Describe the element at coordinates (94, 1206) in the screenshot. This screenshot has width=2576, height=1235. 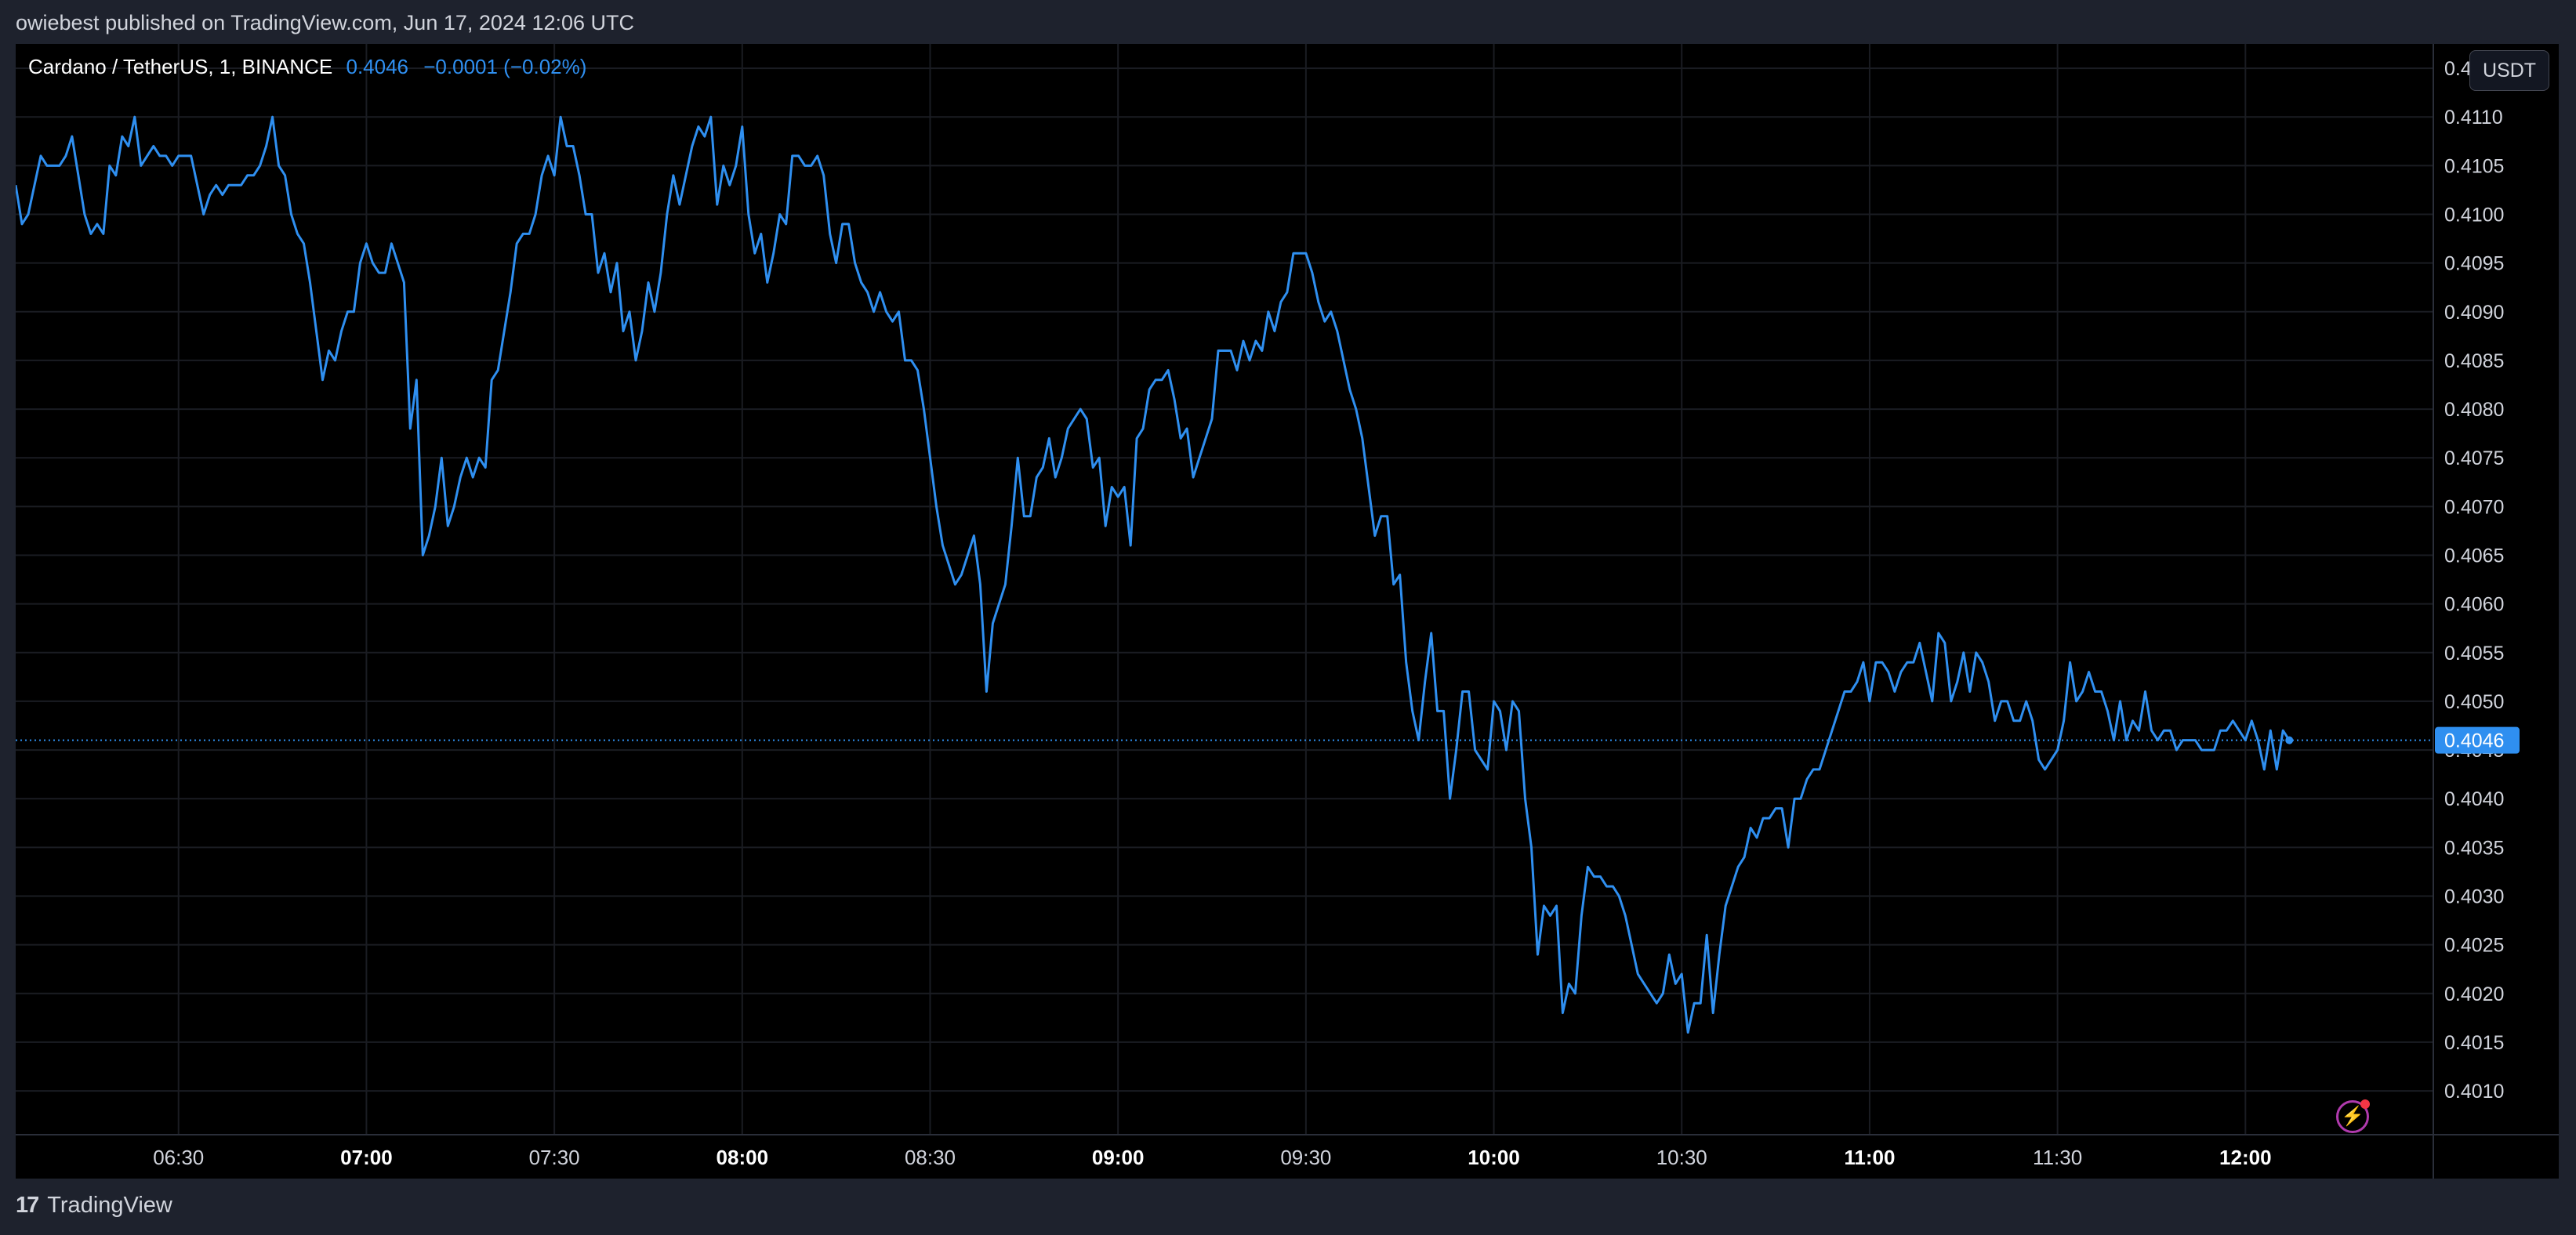
I see `tradingview-brand: 17 TradingView` at that location.